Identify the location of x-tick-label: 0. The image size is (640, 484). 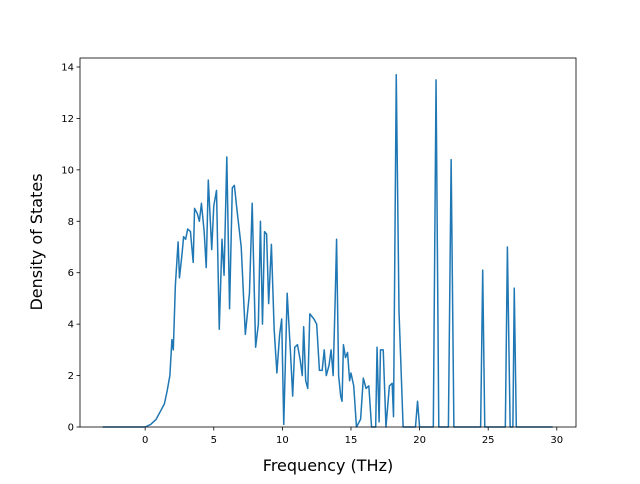
(145, 440).